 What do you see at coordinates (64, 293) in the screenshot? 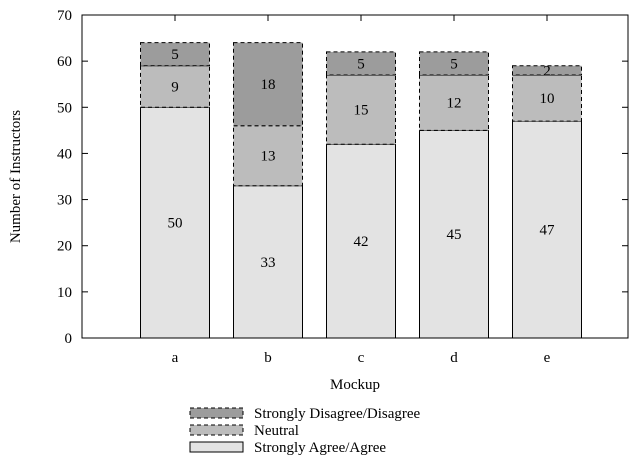
I see `y-tick-label: 10` at bounding box center [64, 293].